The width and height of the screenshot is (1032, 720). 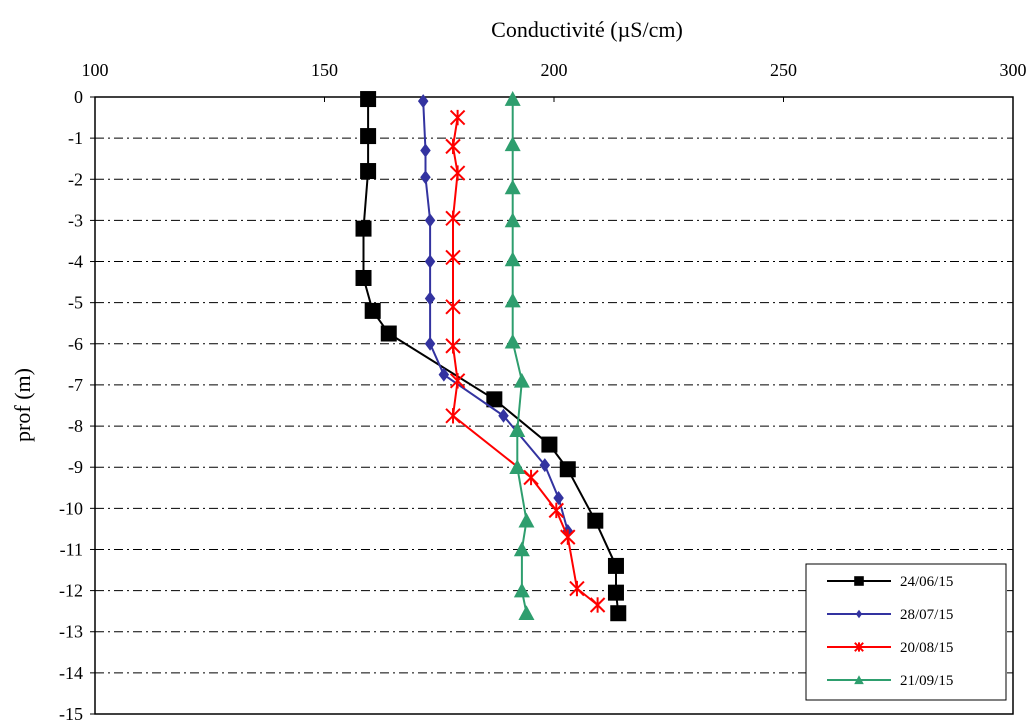 What do you see at coordinates (75, 179) in the screenshot?
I see `y-tick-label: -2` at bounding box center [75, 179].